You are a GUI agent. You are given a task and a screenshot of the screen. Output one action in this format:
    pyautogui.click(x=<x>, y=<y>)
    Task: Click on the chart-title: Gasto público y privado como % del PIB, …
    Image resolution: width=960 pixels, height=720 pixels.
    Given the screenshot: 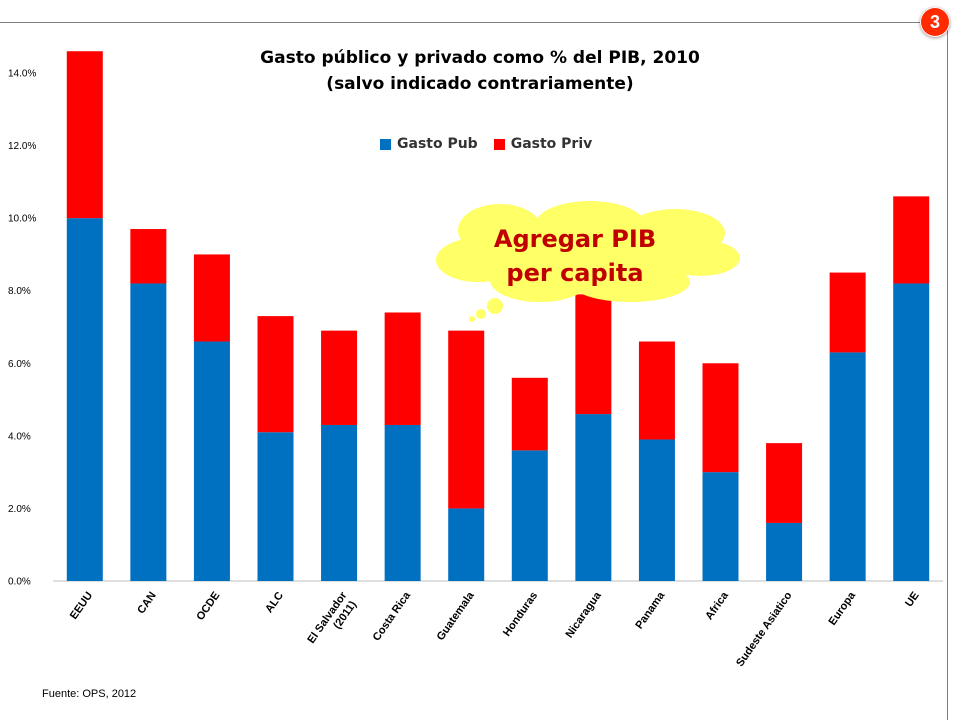 What is the action you would take?
    pyautogui.click(x=480, y=58)
    